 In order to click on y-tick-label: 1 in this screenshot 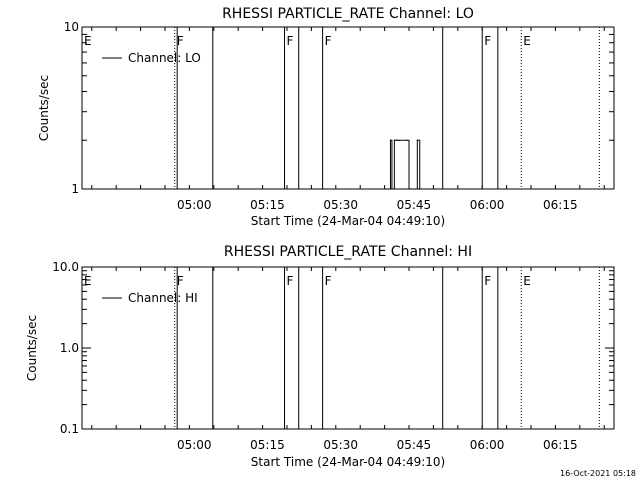, I will do `click(75, 189)`.